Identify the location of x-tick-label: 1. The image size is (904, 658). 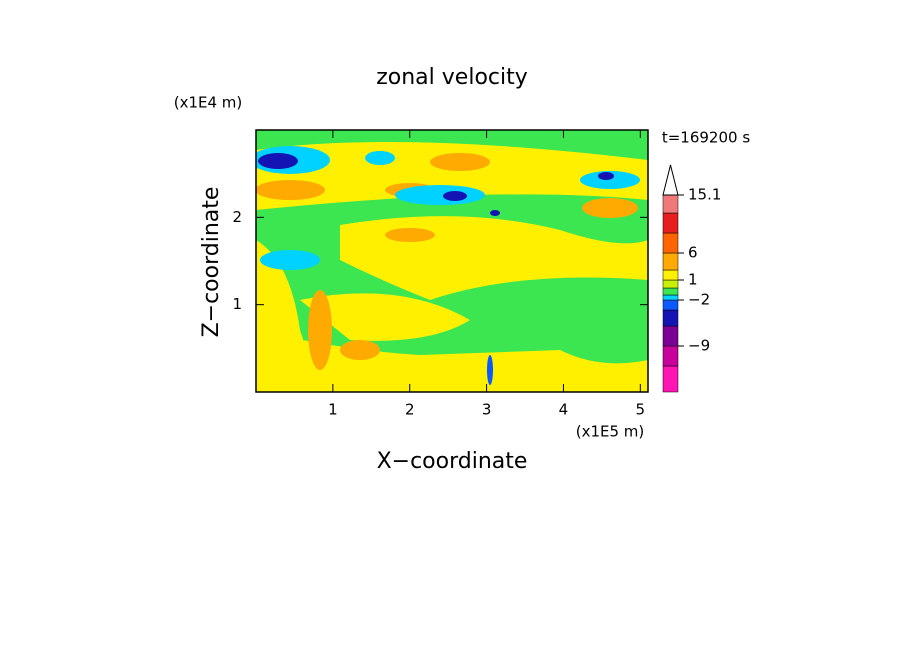
(333, 410).